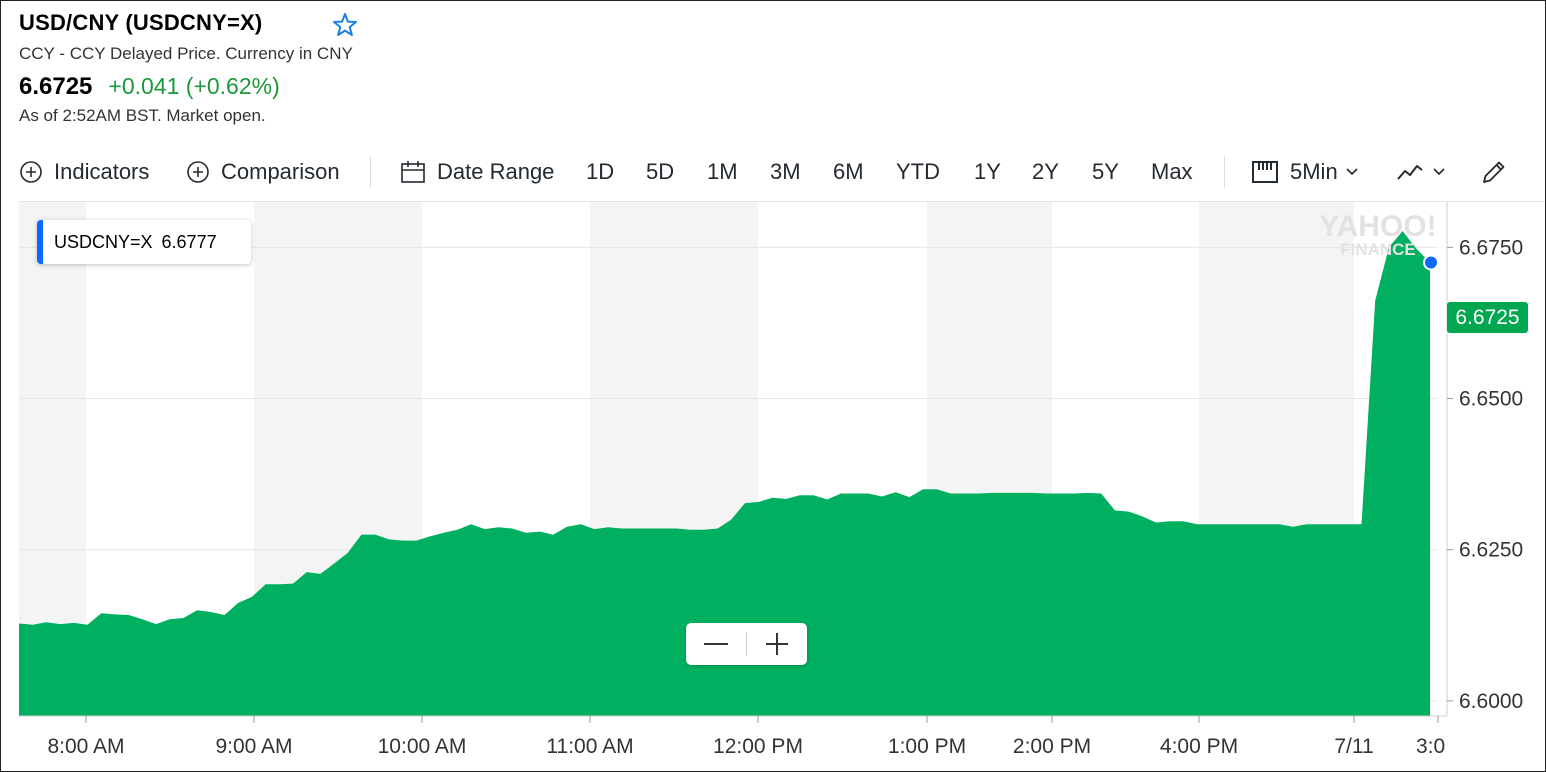 This screenshot has width=1546, height=772. Describe the element at coordinates (189, 241) in the screenshot. I see `tooltip-value: 6.6777` at that location.